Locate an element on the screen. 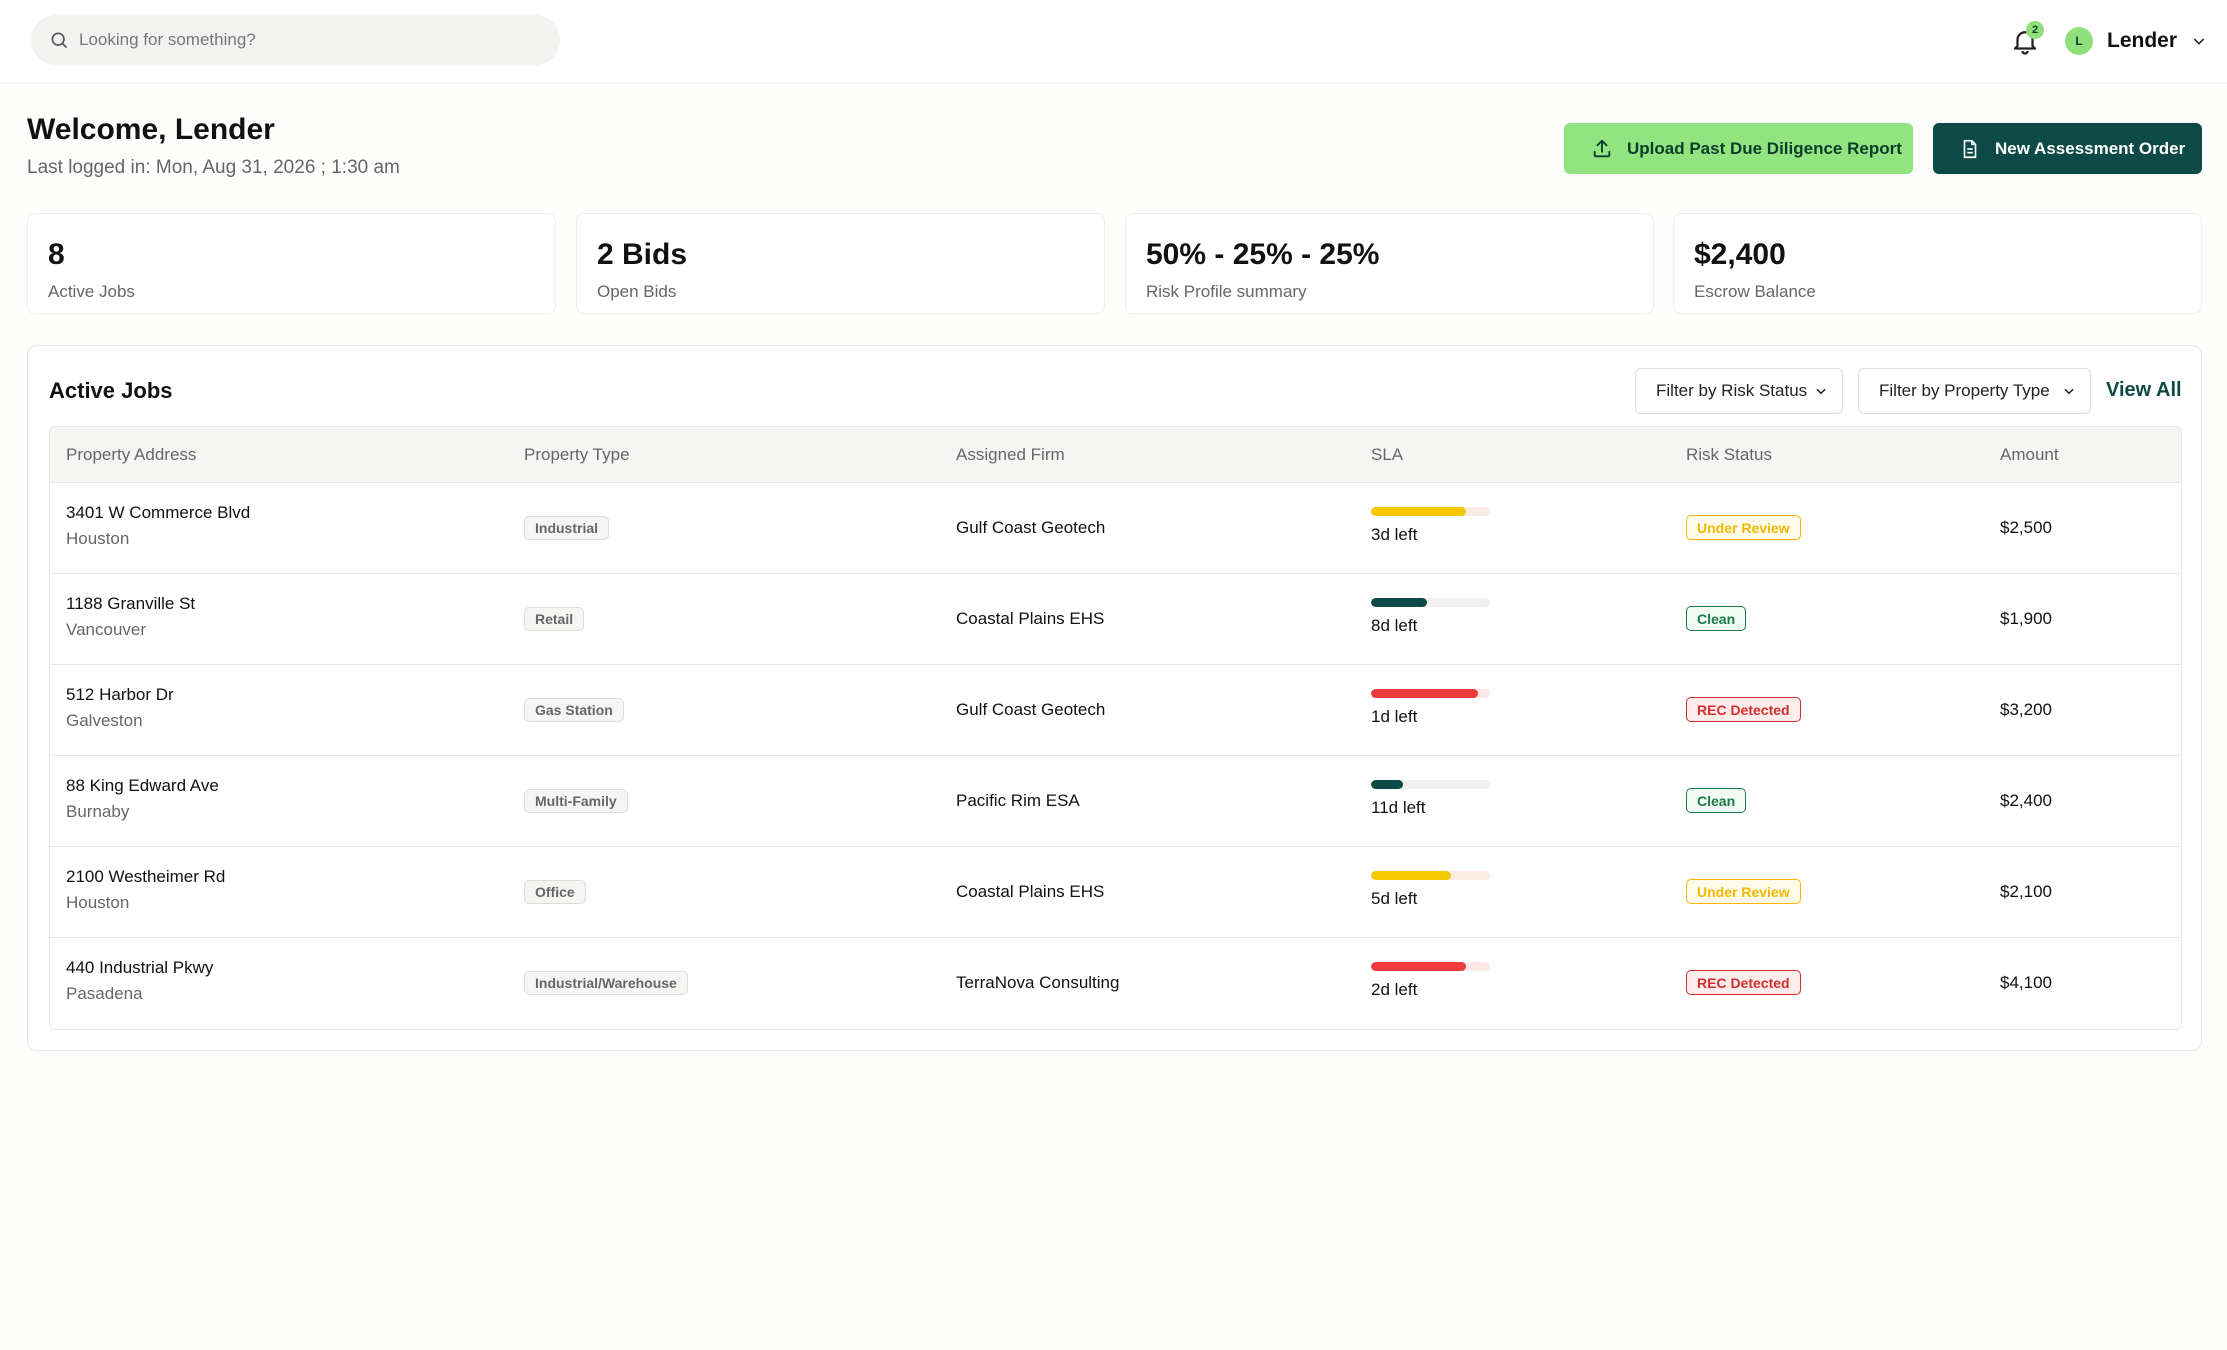 This screenshot has width=2227, height=1350. risk-status-badge: REC Detected is located at coordinates (1743, 709).